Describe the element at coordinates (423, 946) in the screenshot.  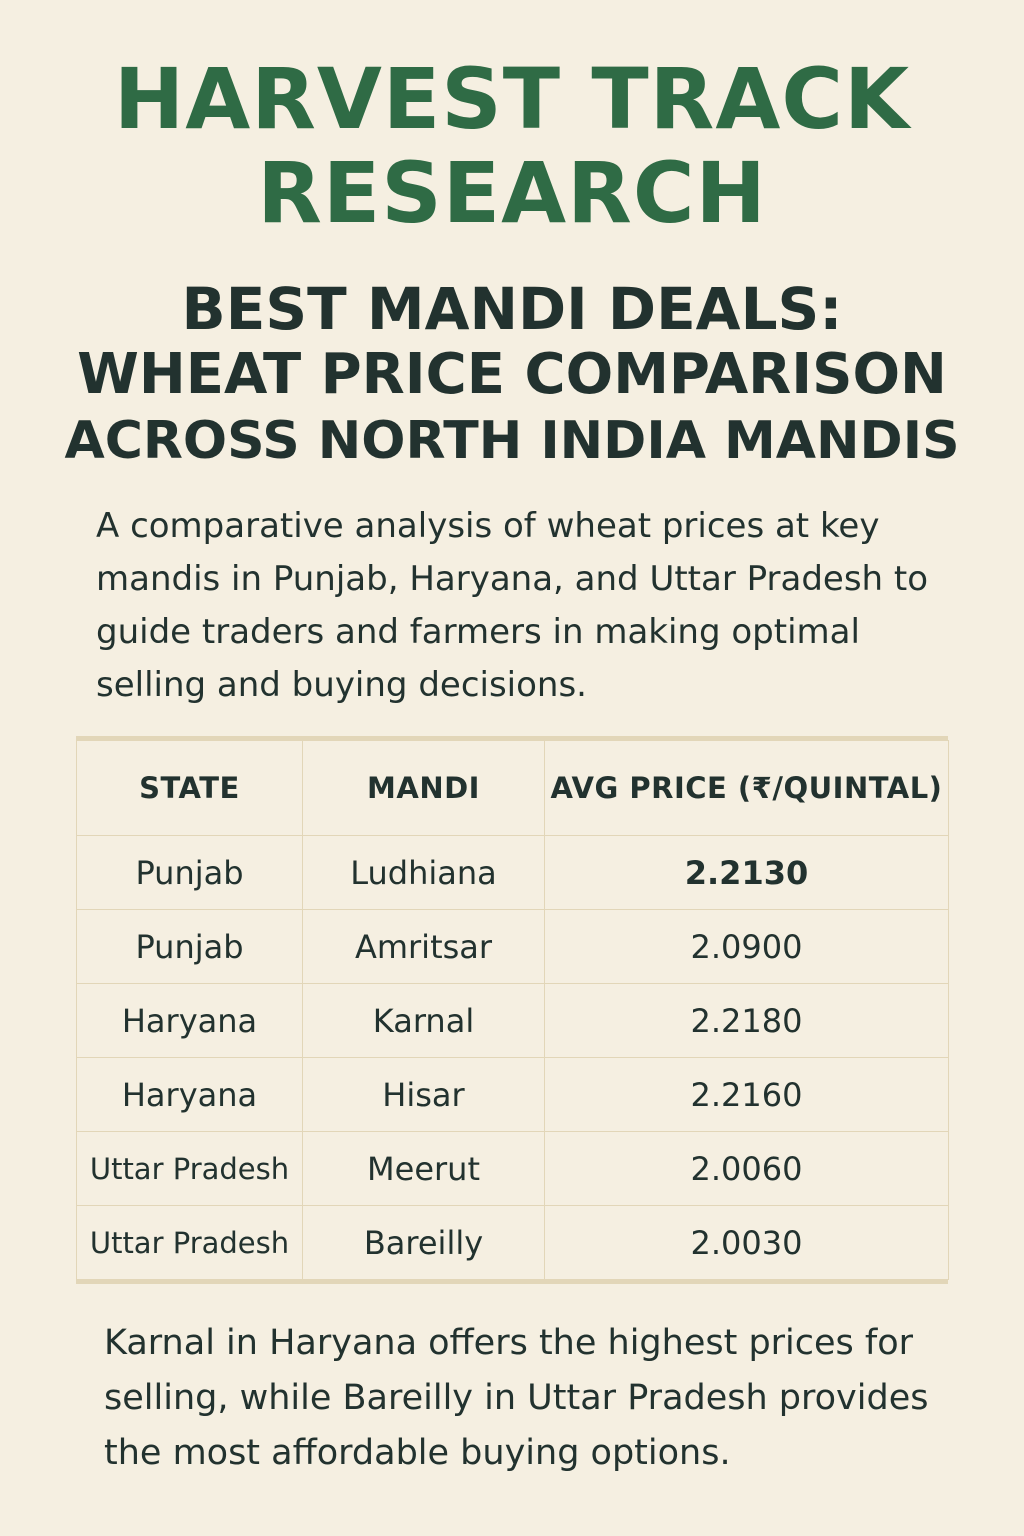
I see `mandi-cell: Amritsar` at that location.